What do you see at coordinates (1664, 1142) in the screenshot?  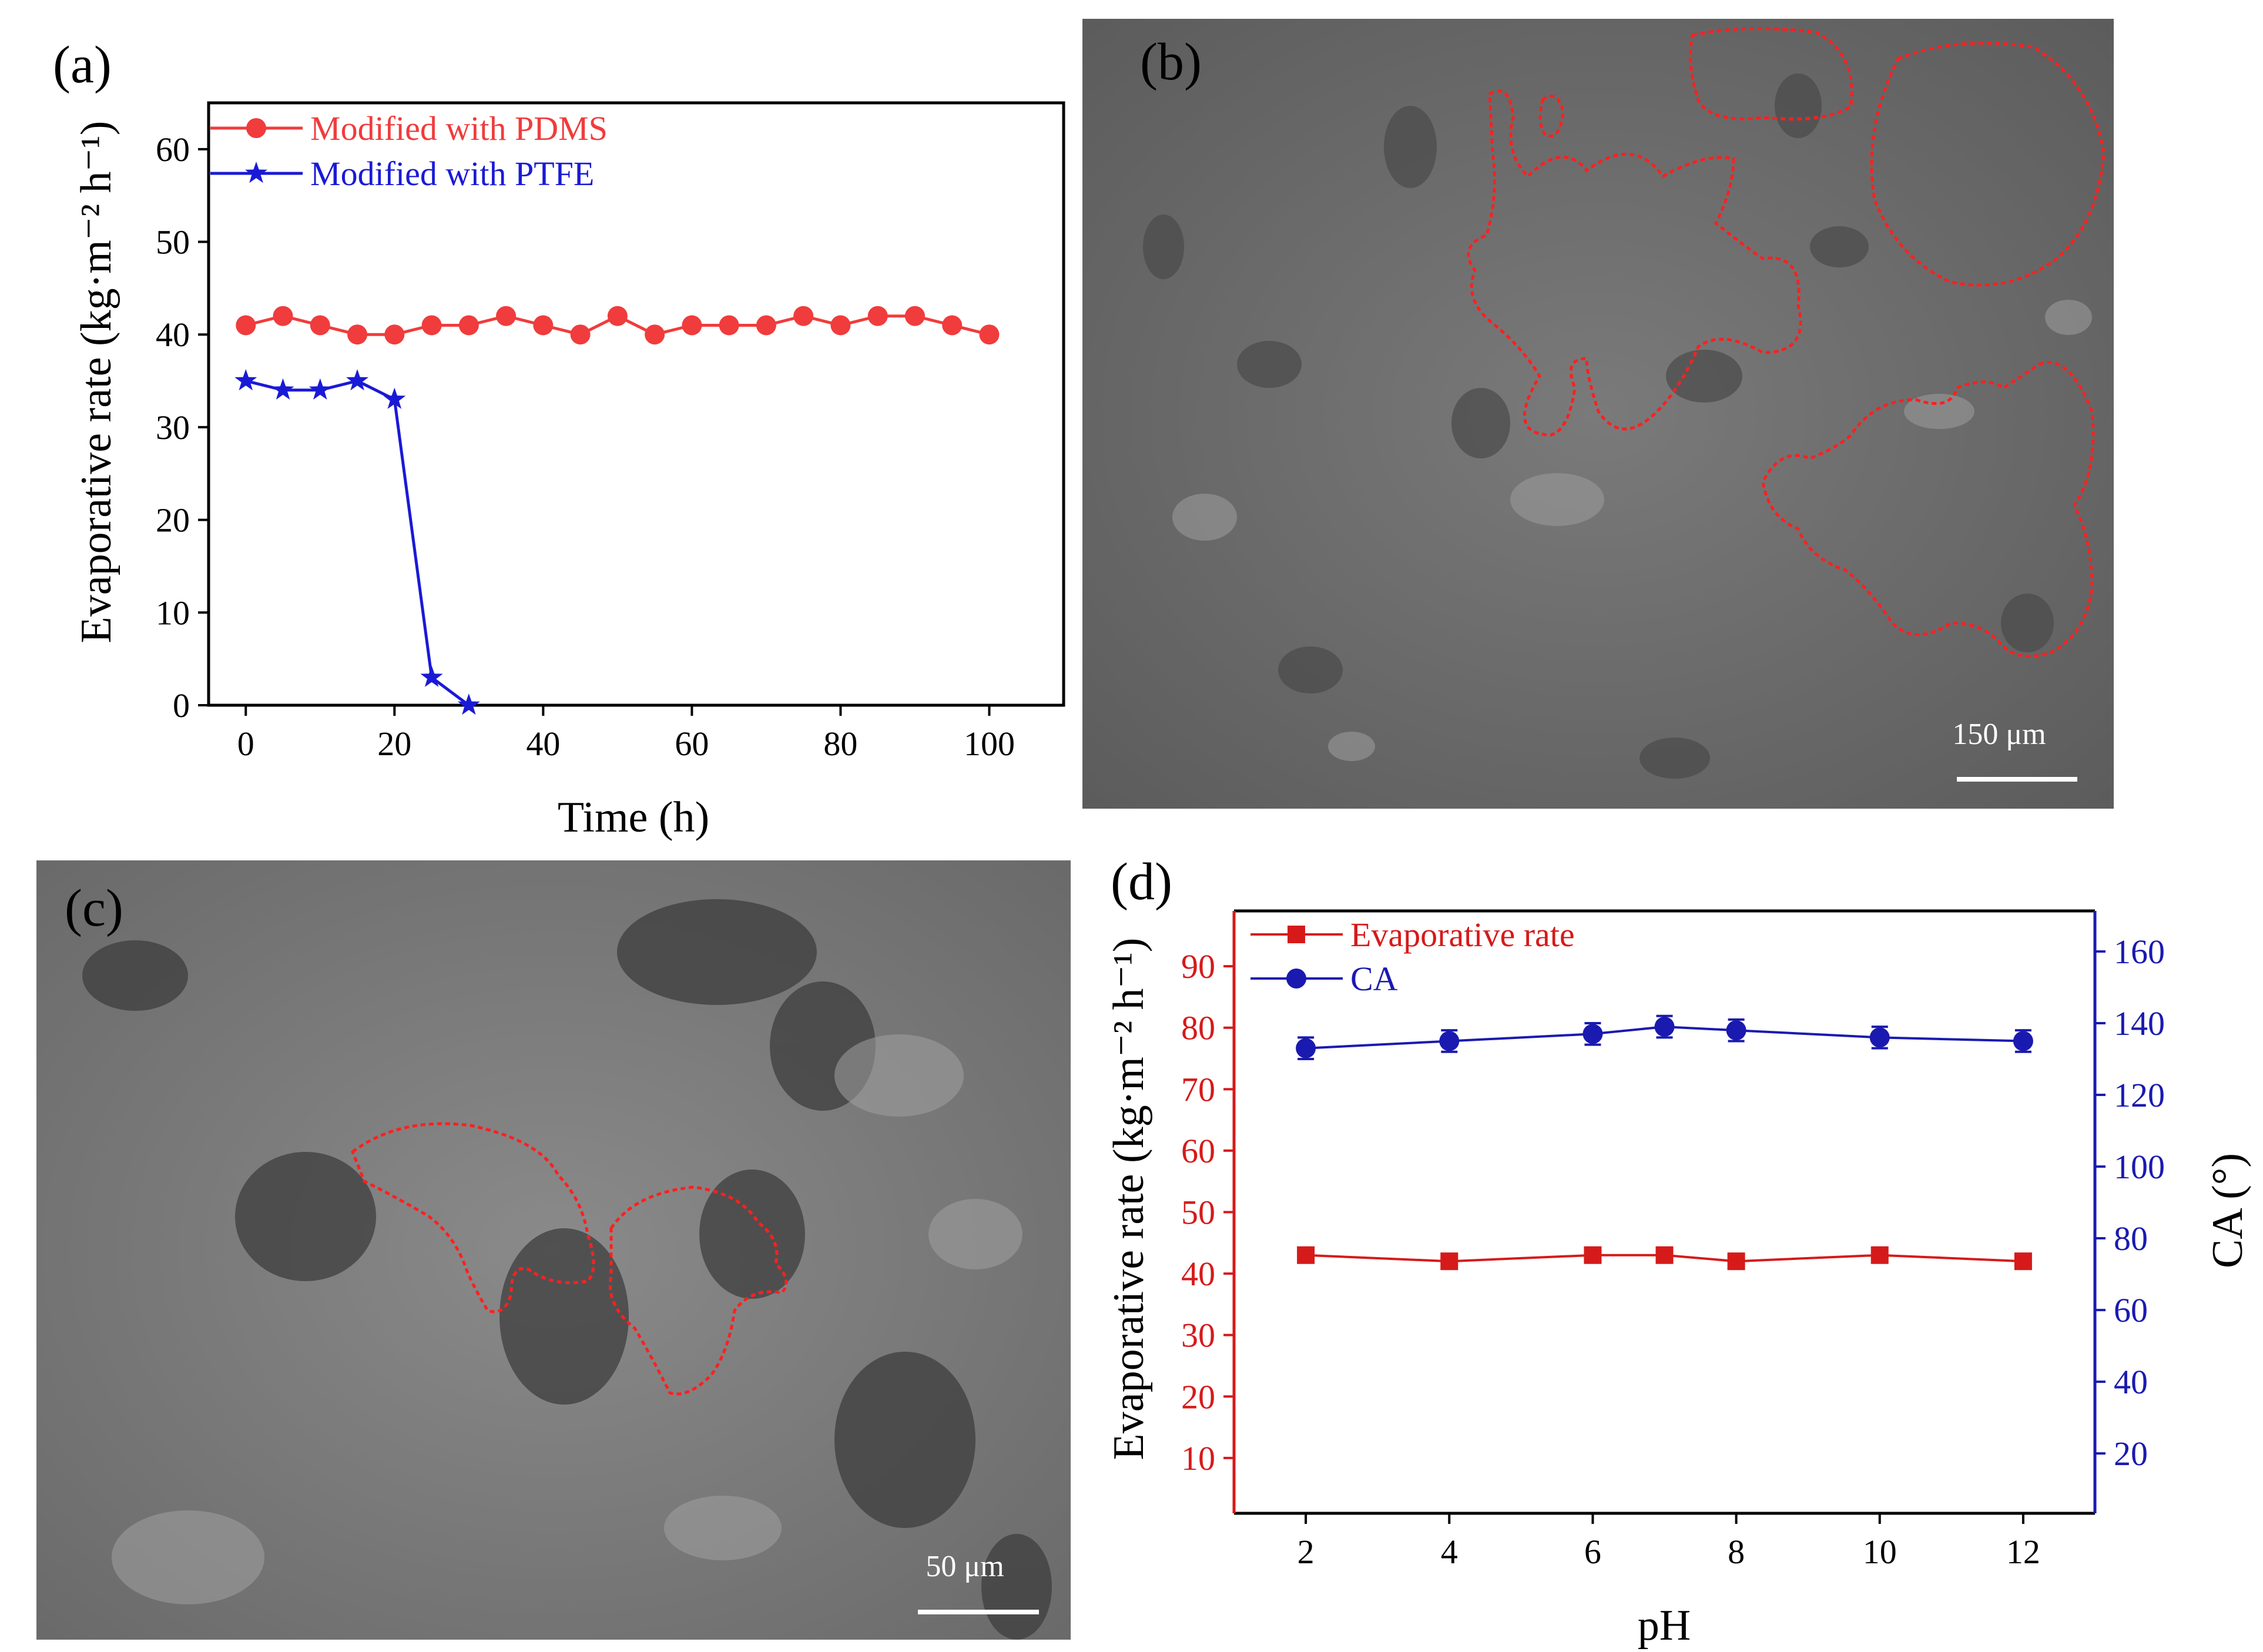 I see `panel-d-series` at bounding box center [1664, 1142].